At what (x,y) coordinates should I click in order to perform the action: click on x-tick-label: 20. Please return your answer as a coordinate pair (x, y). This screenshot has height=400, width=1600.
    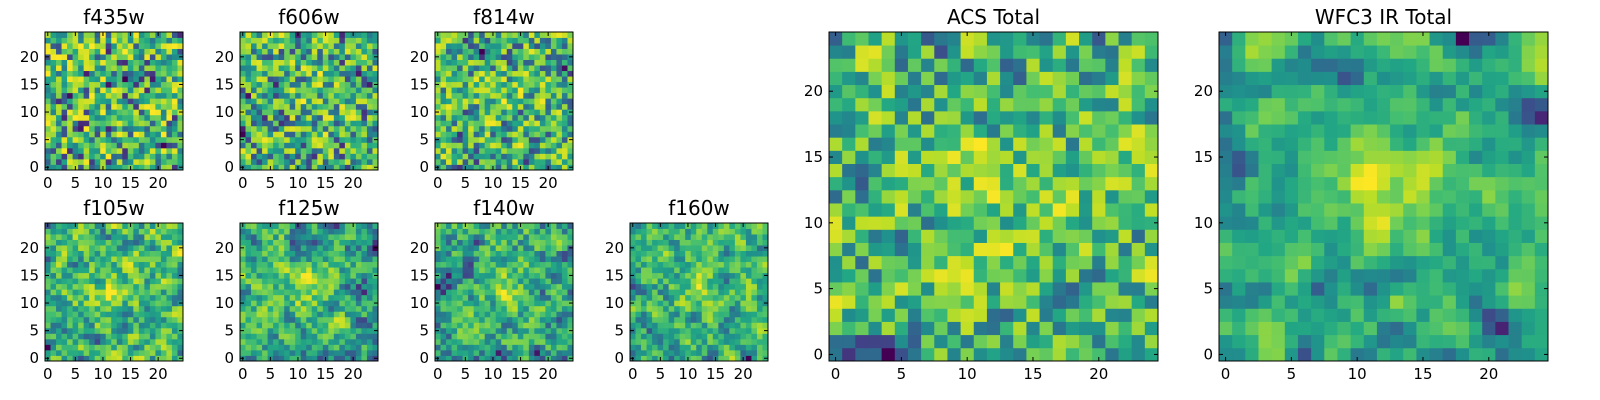
    Looking at the image, I should click on (548, 374).